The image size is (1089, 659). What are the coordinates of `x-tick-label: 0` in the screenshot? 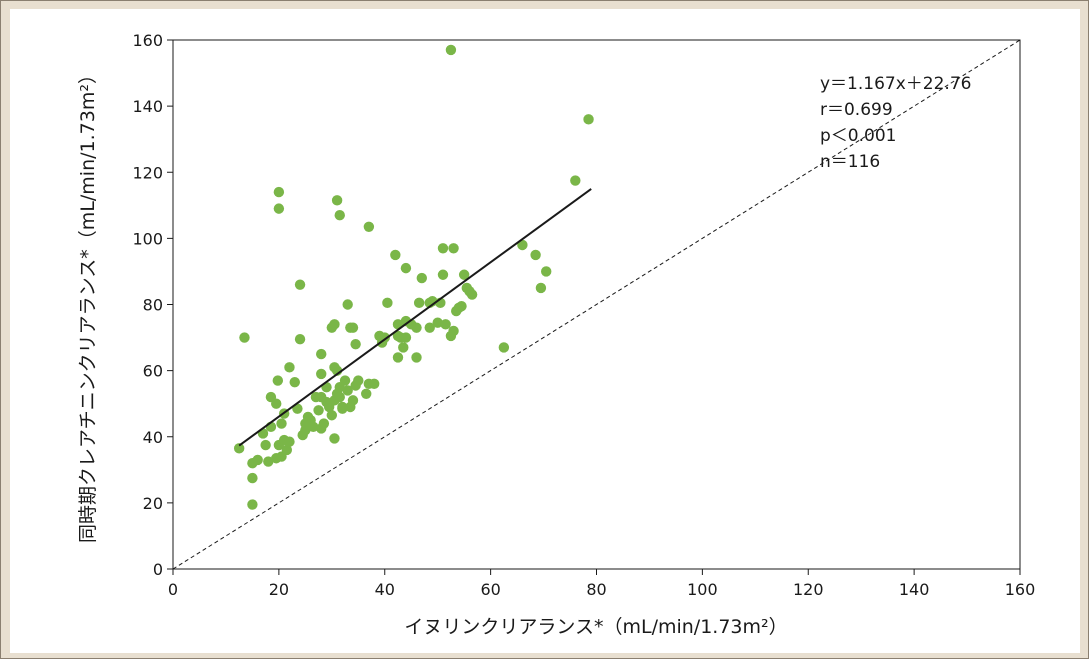 It's located at (173, 589).